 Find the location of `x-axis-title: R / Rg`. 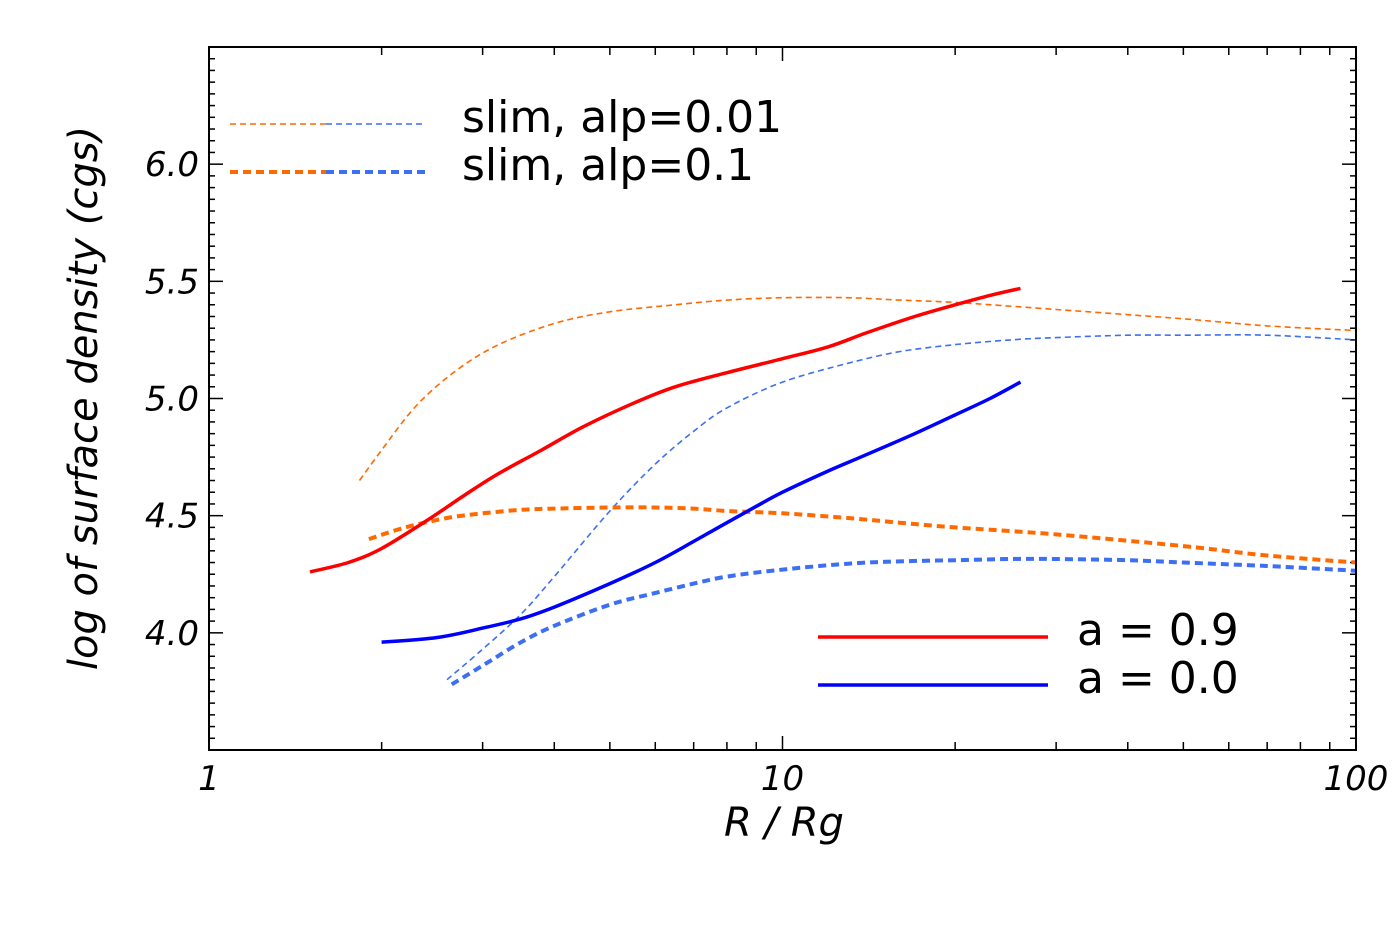

x-axis-title: R / Rg is located at coordinates (784, 823).